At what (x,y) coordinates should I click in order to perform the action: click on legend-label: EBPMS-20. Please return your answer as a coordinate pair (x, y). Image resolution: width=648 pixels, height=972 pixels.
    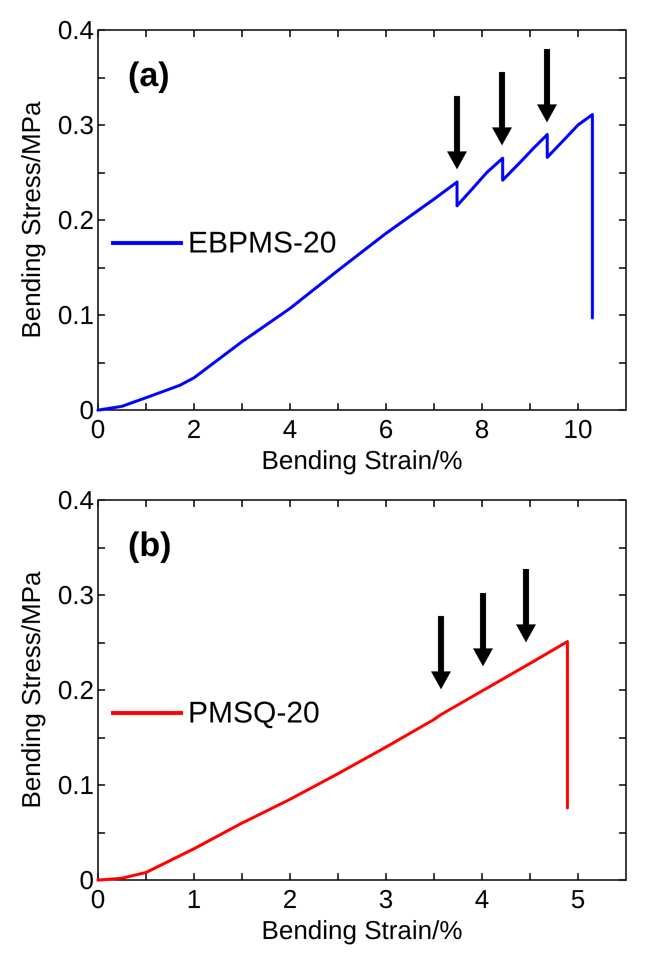
    Looking at the image, I should click on (262, 243).